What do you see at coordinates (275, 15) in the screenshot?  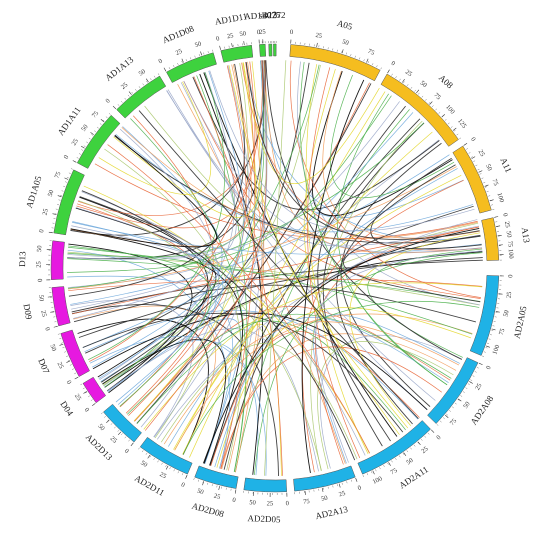 I see `segment-label-s2272: s2272` at bounding box center [275, 15].